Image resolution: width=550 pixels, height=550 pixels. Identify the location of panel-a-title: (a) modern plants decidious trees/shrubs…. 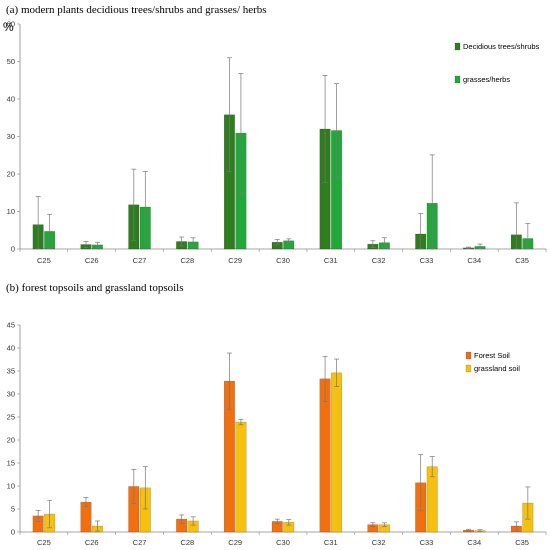
(136, 10).